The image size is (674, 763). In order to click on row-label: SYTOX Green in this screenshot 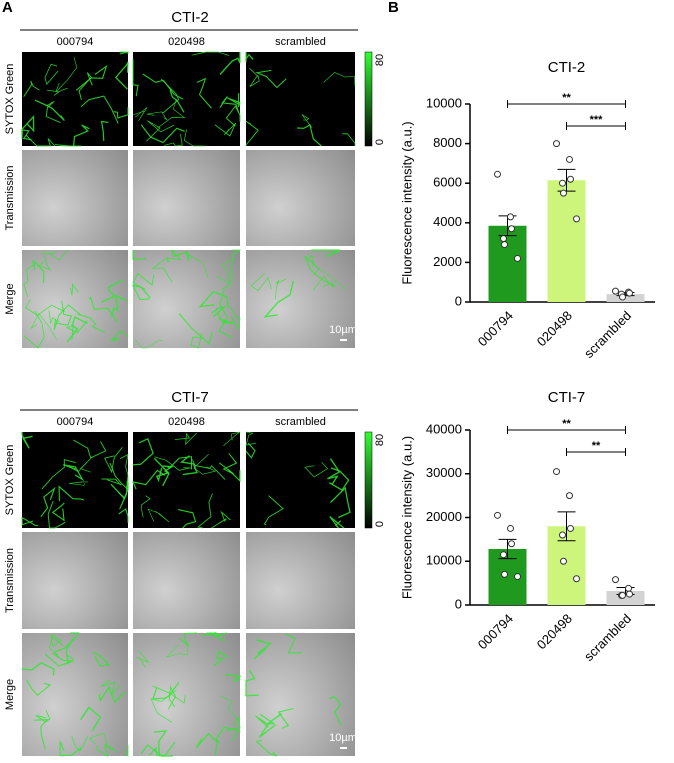, I will do `click(10, 99)`.